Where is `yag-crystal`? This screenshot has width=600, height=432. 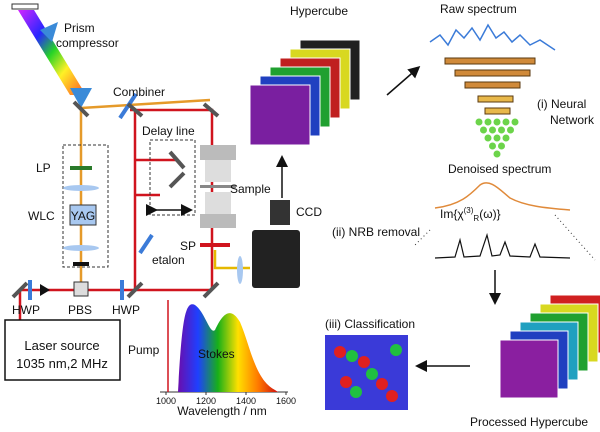 yag-crystal is located at coordinates (83, 215).